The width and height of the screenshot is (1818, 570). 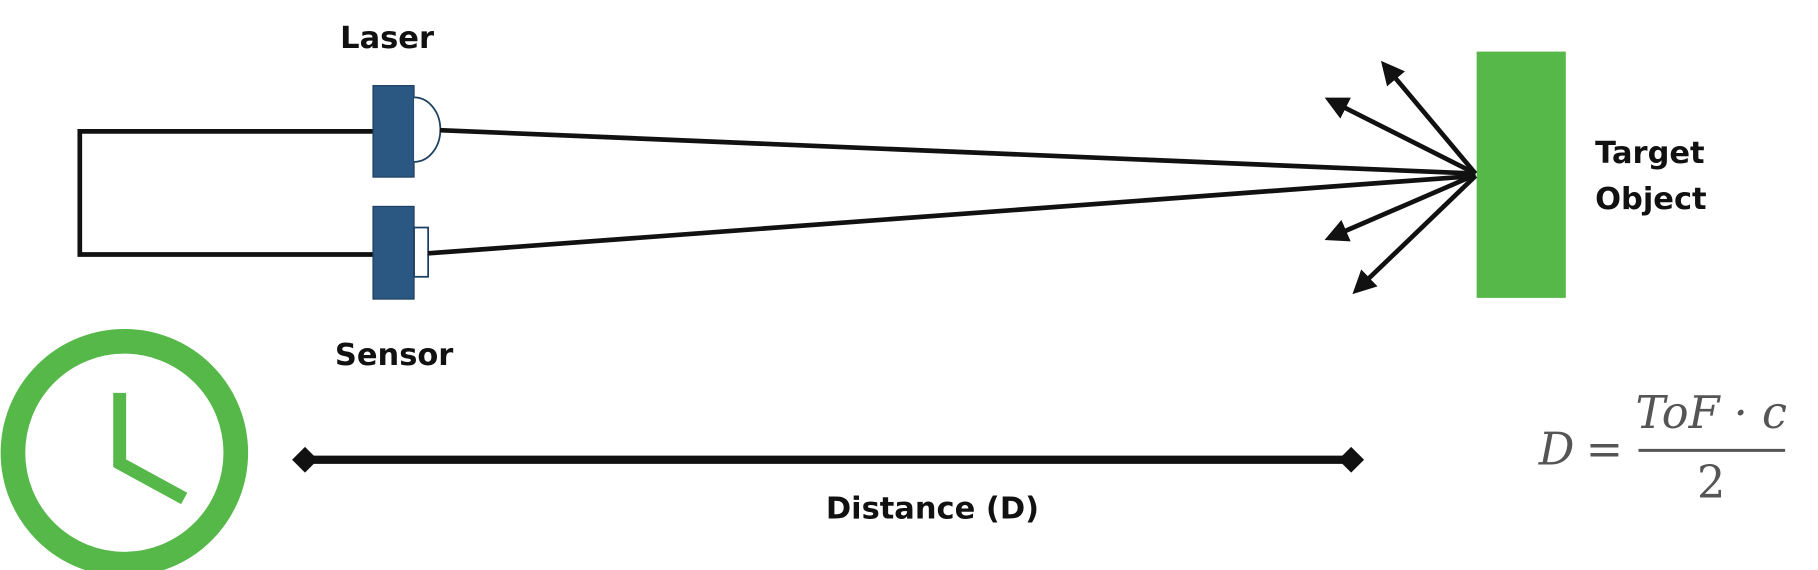 What do you see at coordinates (124, 449) in the screenshot?
I see `clock-icon` at bounding box center [124, 449].